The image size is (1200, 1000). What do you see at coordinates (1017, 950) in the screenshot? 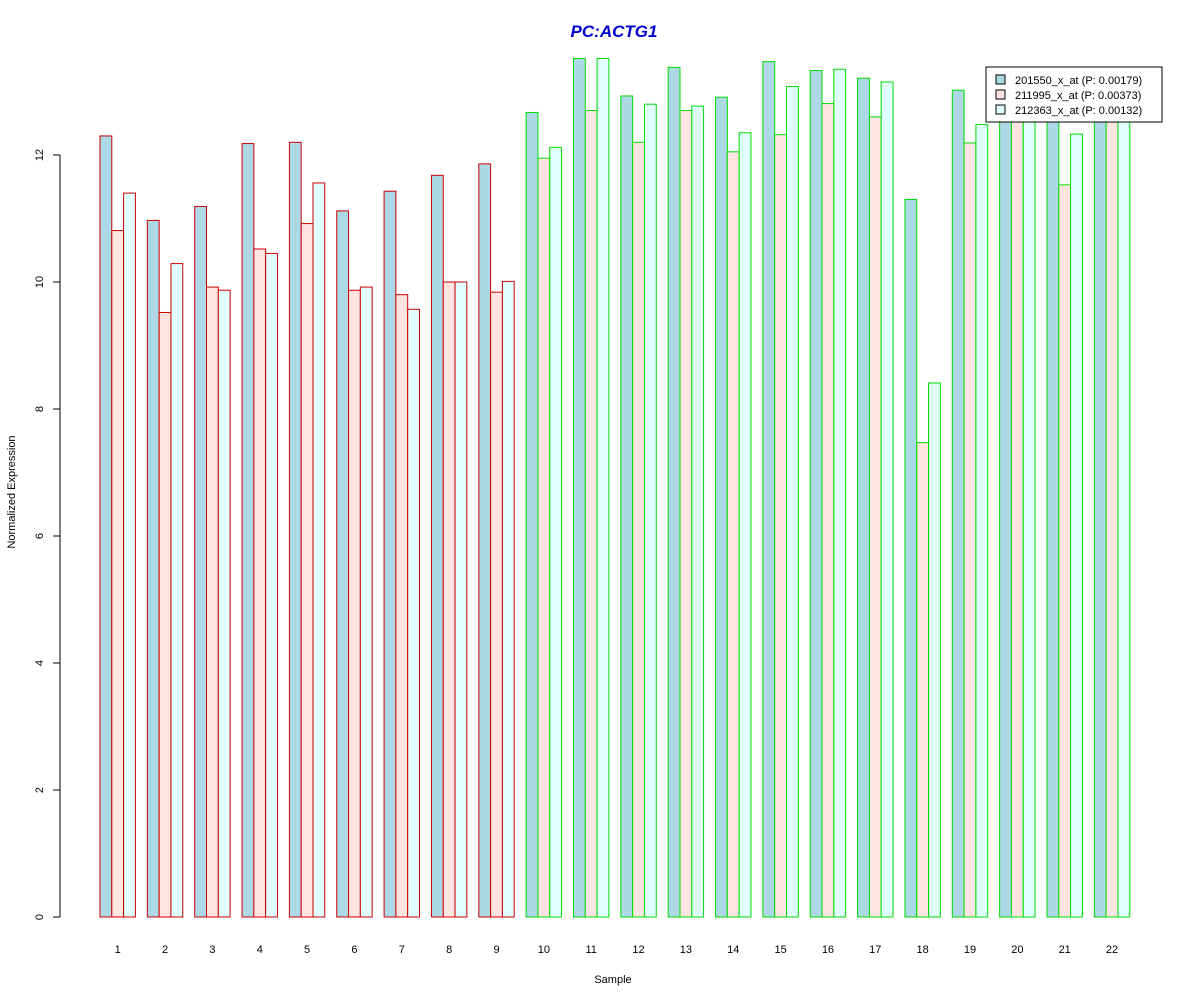
I see `x-tick-label: 20` at bounding box center [1017, 950].